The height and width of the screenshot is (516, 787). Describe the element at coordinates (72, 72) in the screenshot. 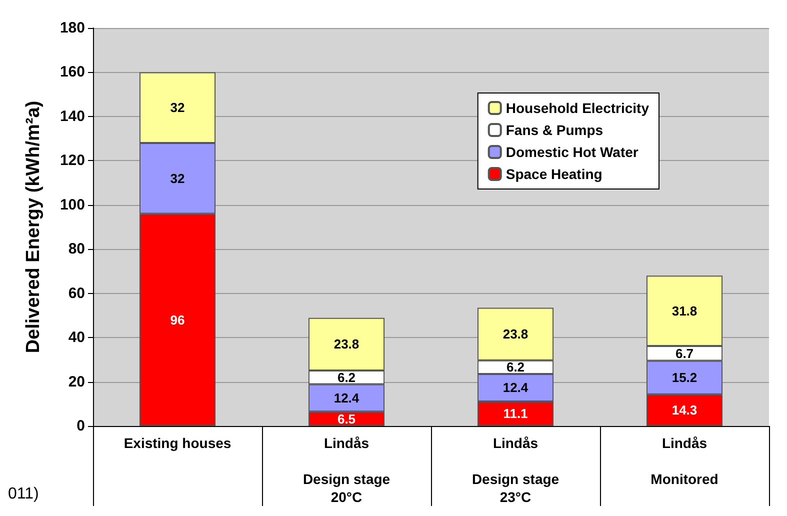

I see `y-tick-label: 160` at that location.